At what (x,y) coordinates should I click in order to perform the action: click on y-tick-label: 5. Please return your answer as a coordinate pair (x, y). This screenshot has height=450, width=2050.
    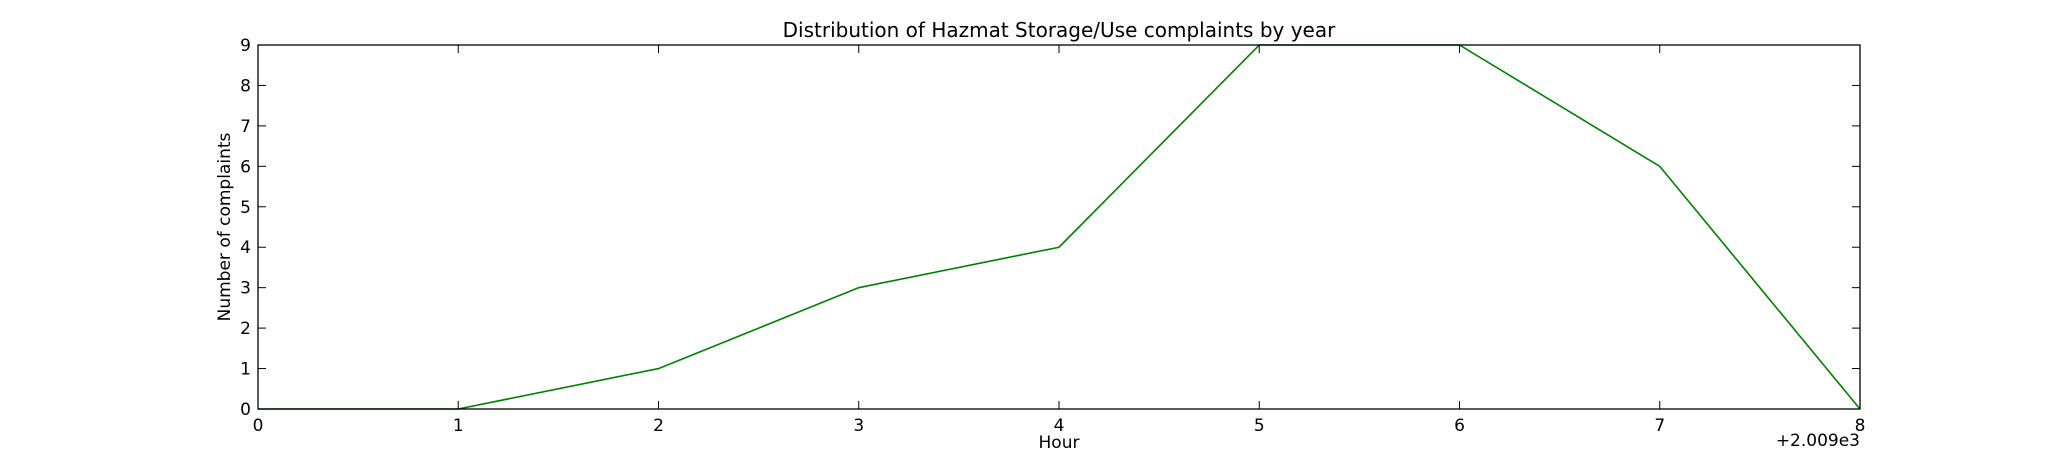
    Looking at the image, I should click on (245, 208).